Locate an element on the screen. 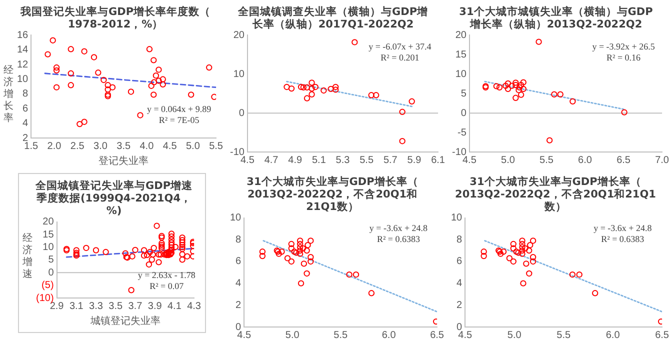  chart-title: 31个大城市失业率与GDP增长率（2013Q2-2022Q2，不含20Q1和21Q1数） is located at coordinates (555, 194).